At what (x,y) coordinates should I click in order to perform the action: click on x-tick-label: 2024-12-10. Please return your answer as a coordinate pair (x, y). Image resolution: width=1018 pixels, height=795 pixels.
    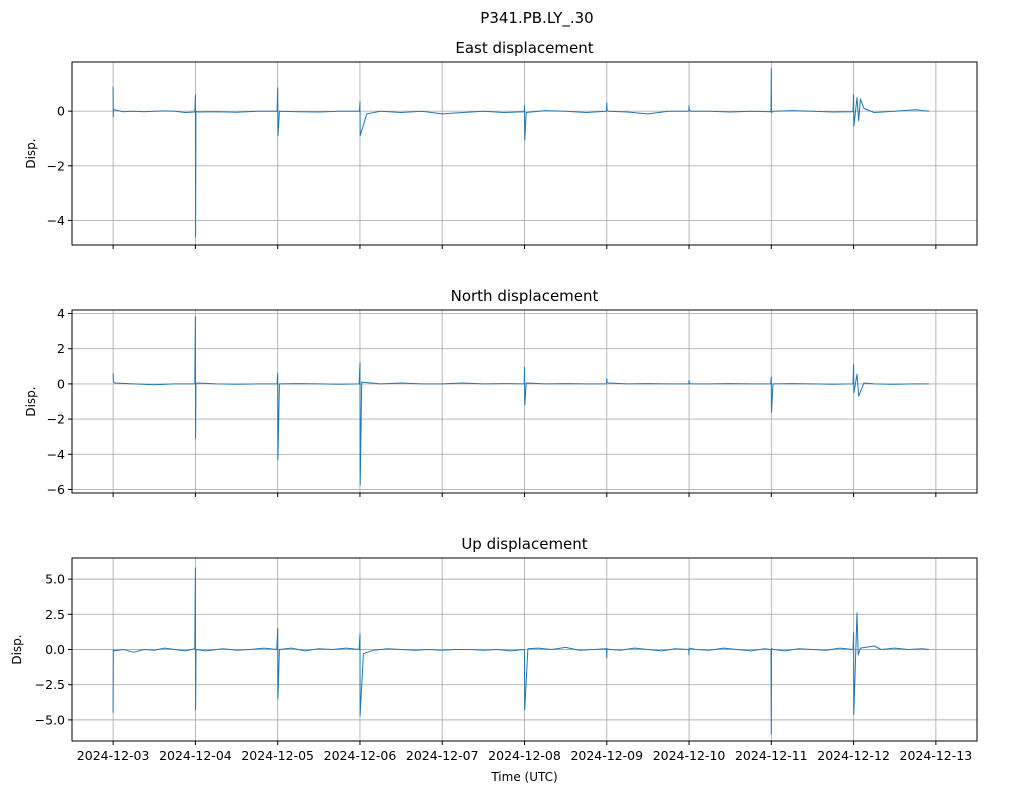
    Looking at the image, I should click on (689, 755).